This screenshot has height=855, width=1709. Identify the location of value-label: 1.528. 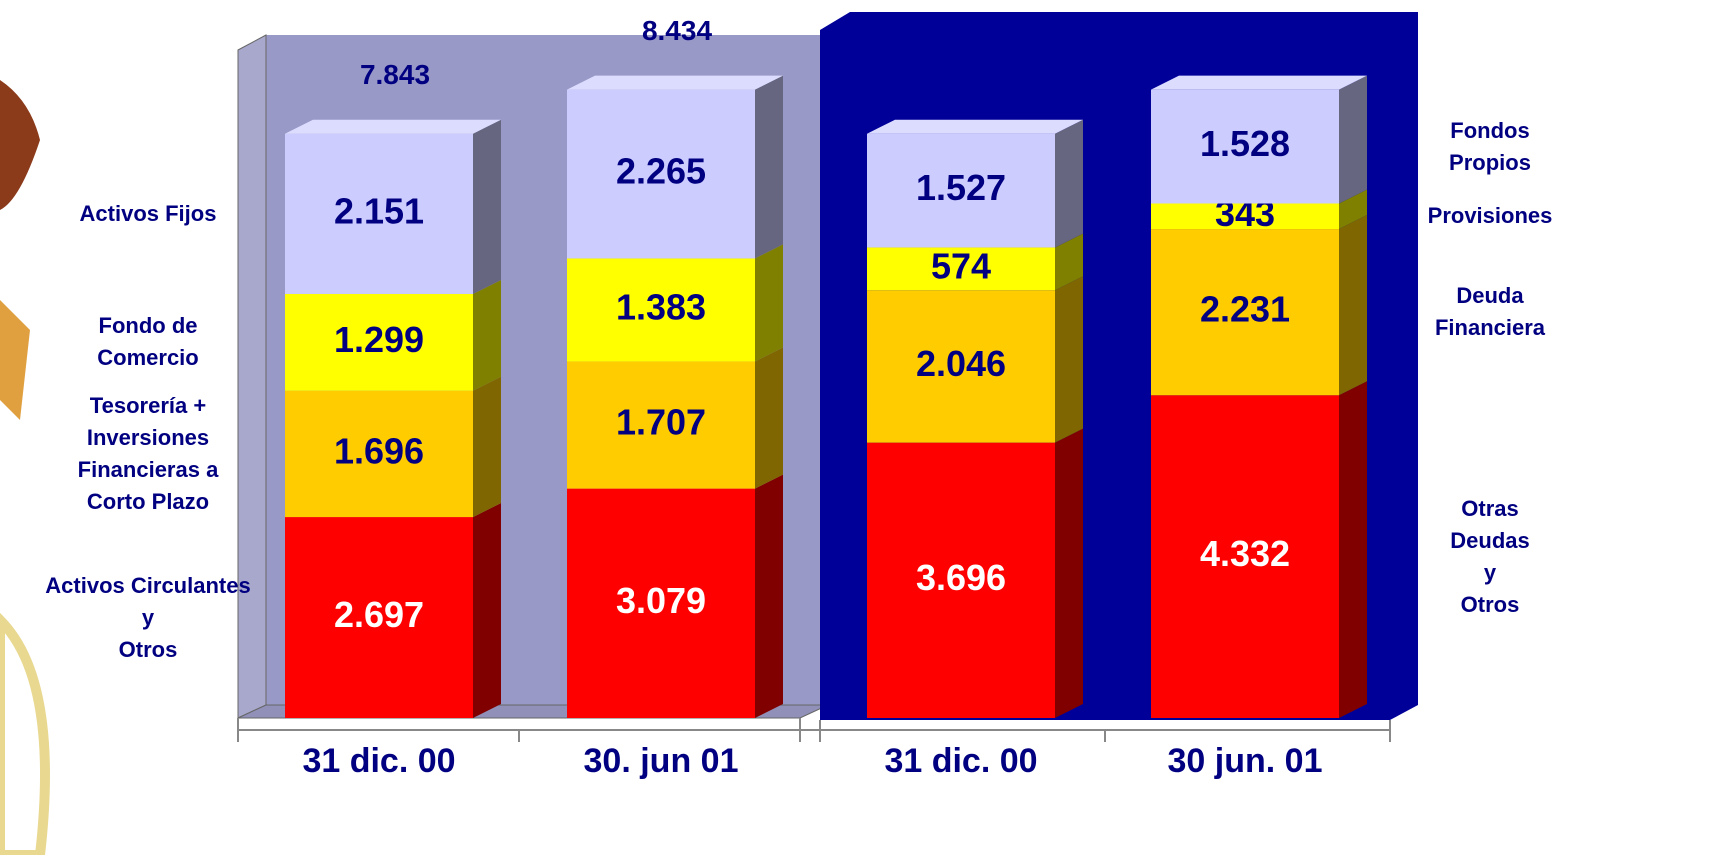
(1245, 143).